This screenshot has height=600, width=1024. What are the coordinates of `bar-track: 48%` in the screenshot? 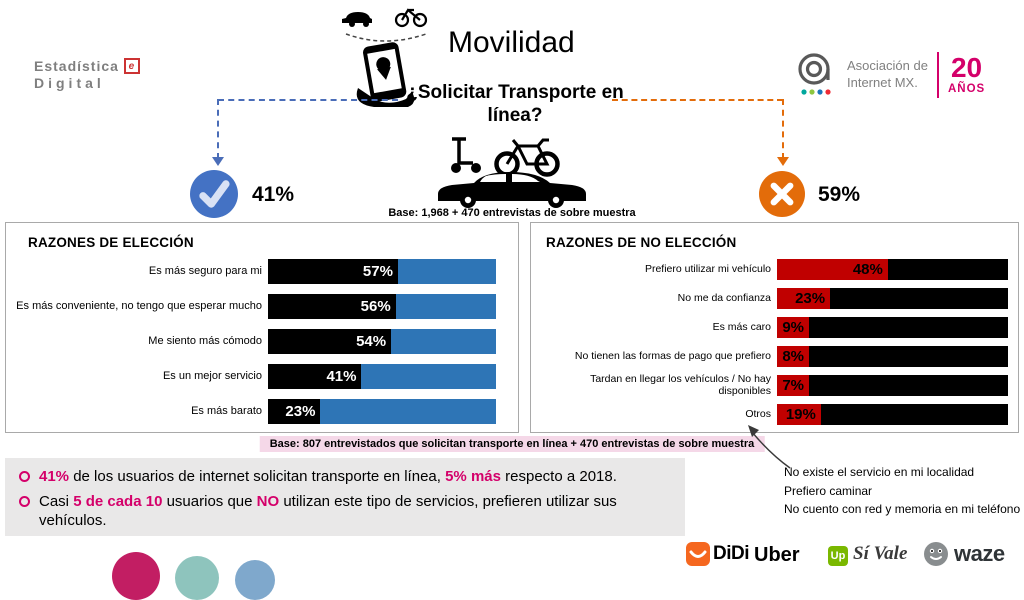 It's located at (892, 269).